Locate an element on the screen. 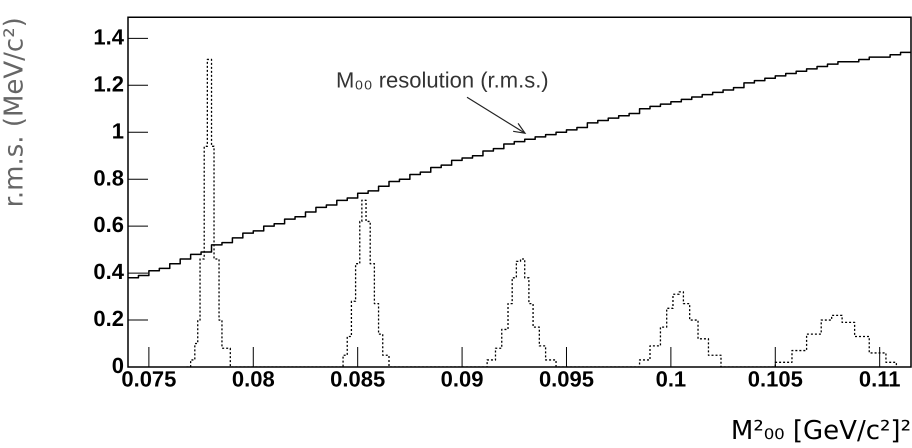 The height and width of the screenshot is (448, 912). y-tick-label: 0.8 is located at coordinates (108, 177).